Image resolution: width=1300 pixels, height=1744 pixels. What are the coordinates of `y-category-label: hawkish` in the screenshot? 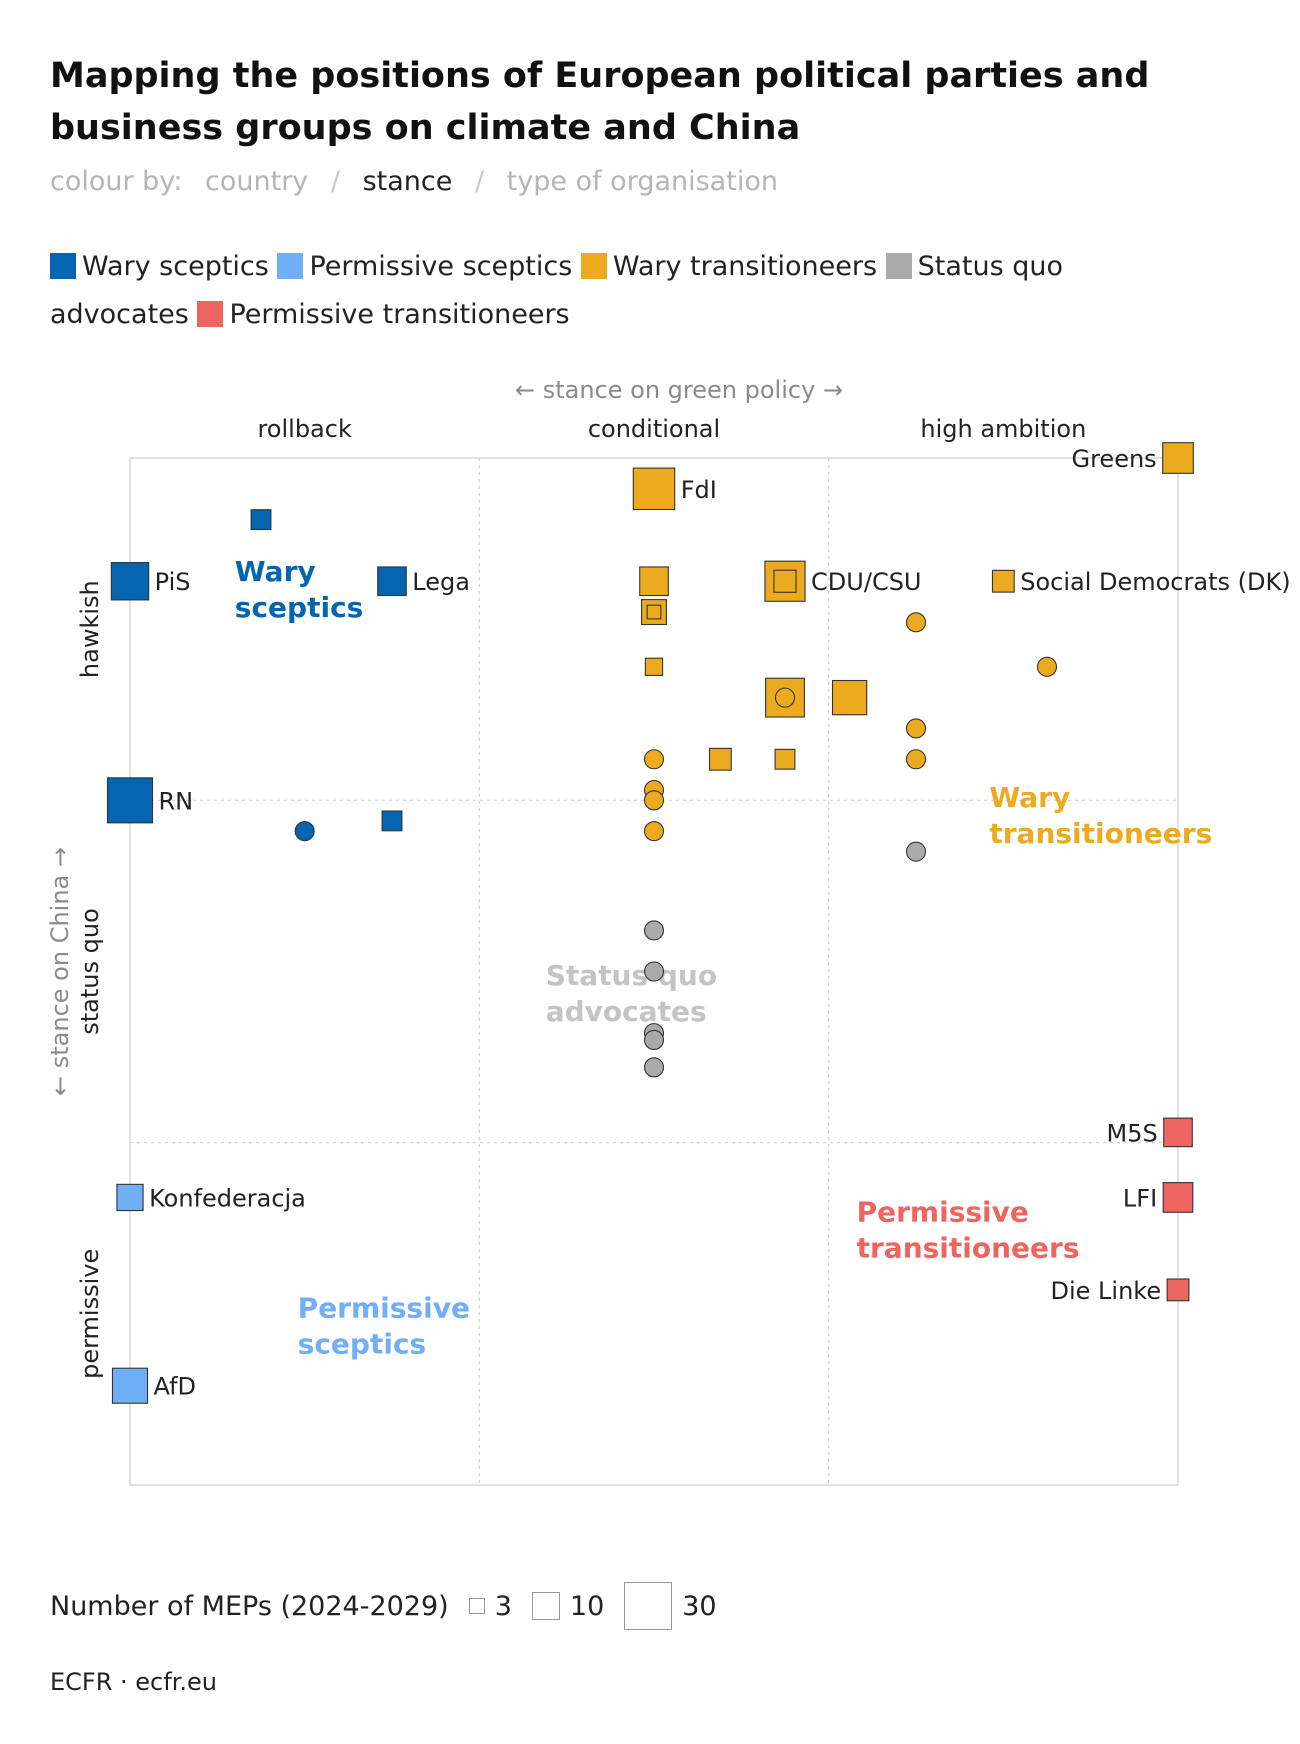 It's located at (90, 629).